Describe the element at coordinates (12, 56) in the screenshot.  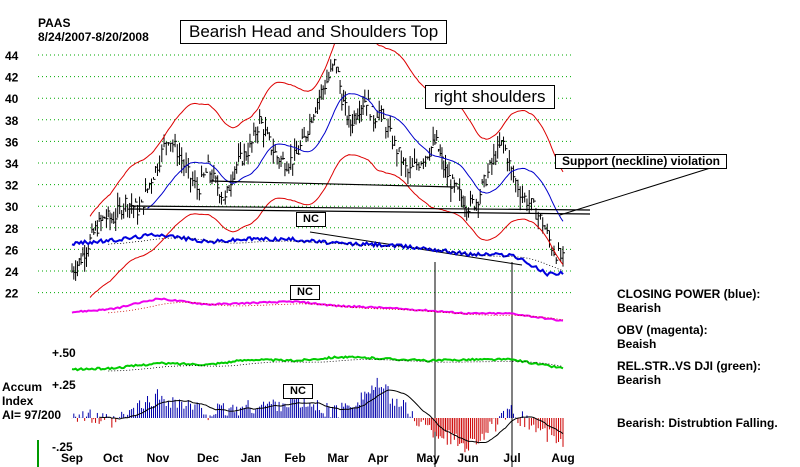
I see `y-tick-44: 44` at that location.